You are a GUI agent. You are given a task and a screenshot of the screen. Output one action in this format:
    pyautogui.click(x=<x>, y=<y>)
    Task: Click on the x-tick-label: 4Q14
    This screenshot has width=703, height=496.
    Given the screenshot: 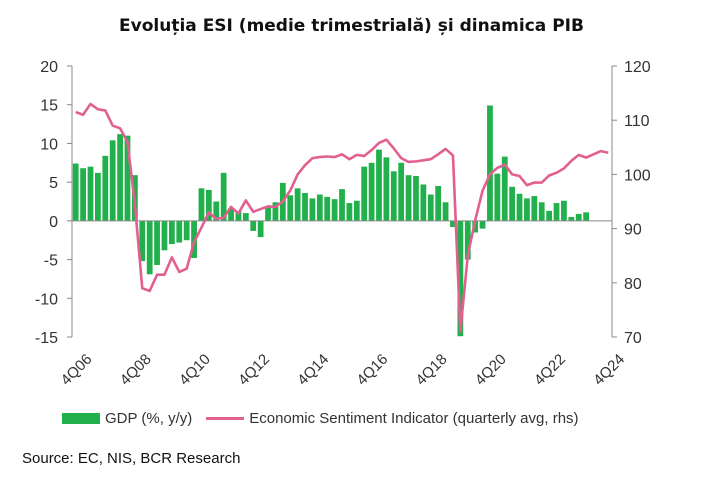 What is the action you would take?
    pyautogui.click(x=313, y=370)
    